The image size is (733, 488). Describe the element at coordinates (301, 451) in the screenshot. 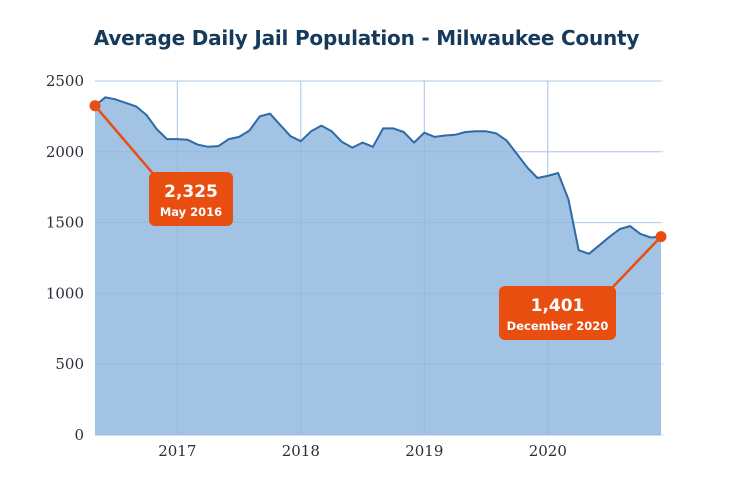

I see `x-tick-label: 2018` at that location.